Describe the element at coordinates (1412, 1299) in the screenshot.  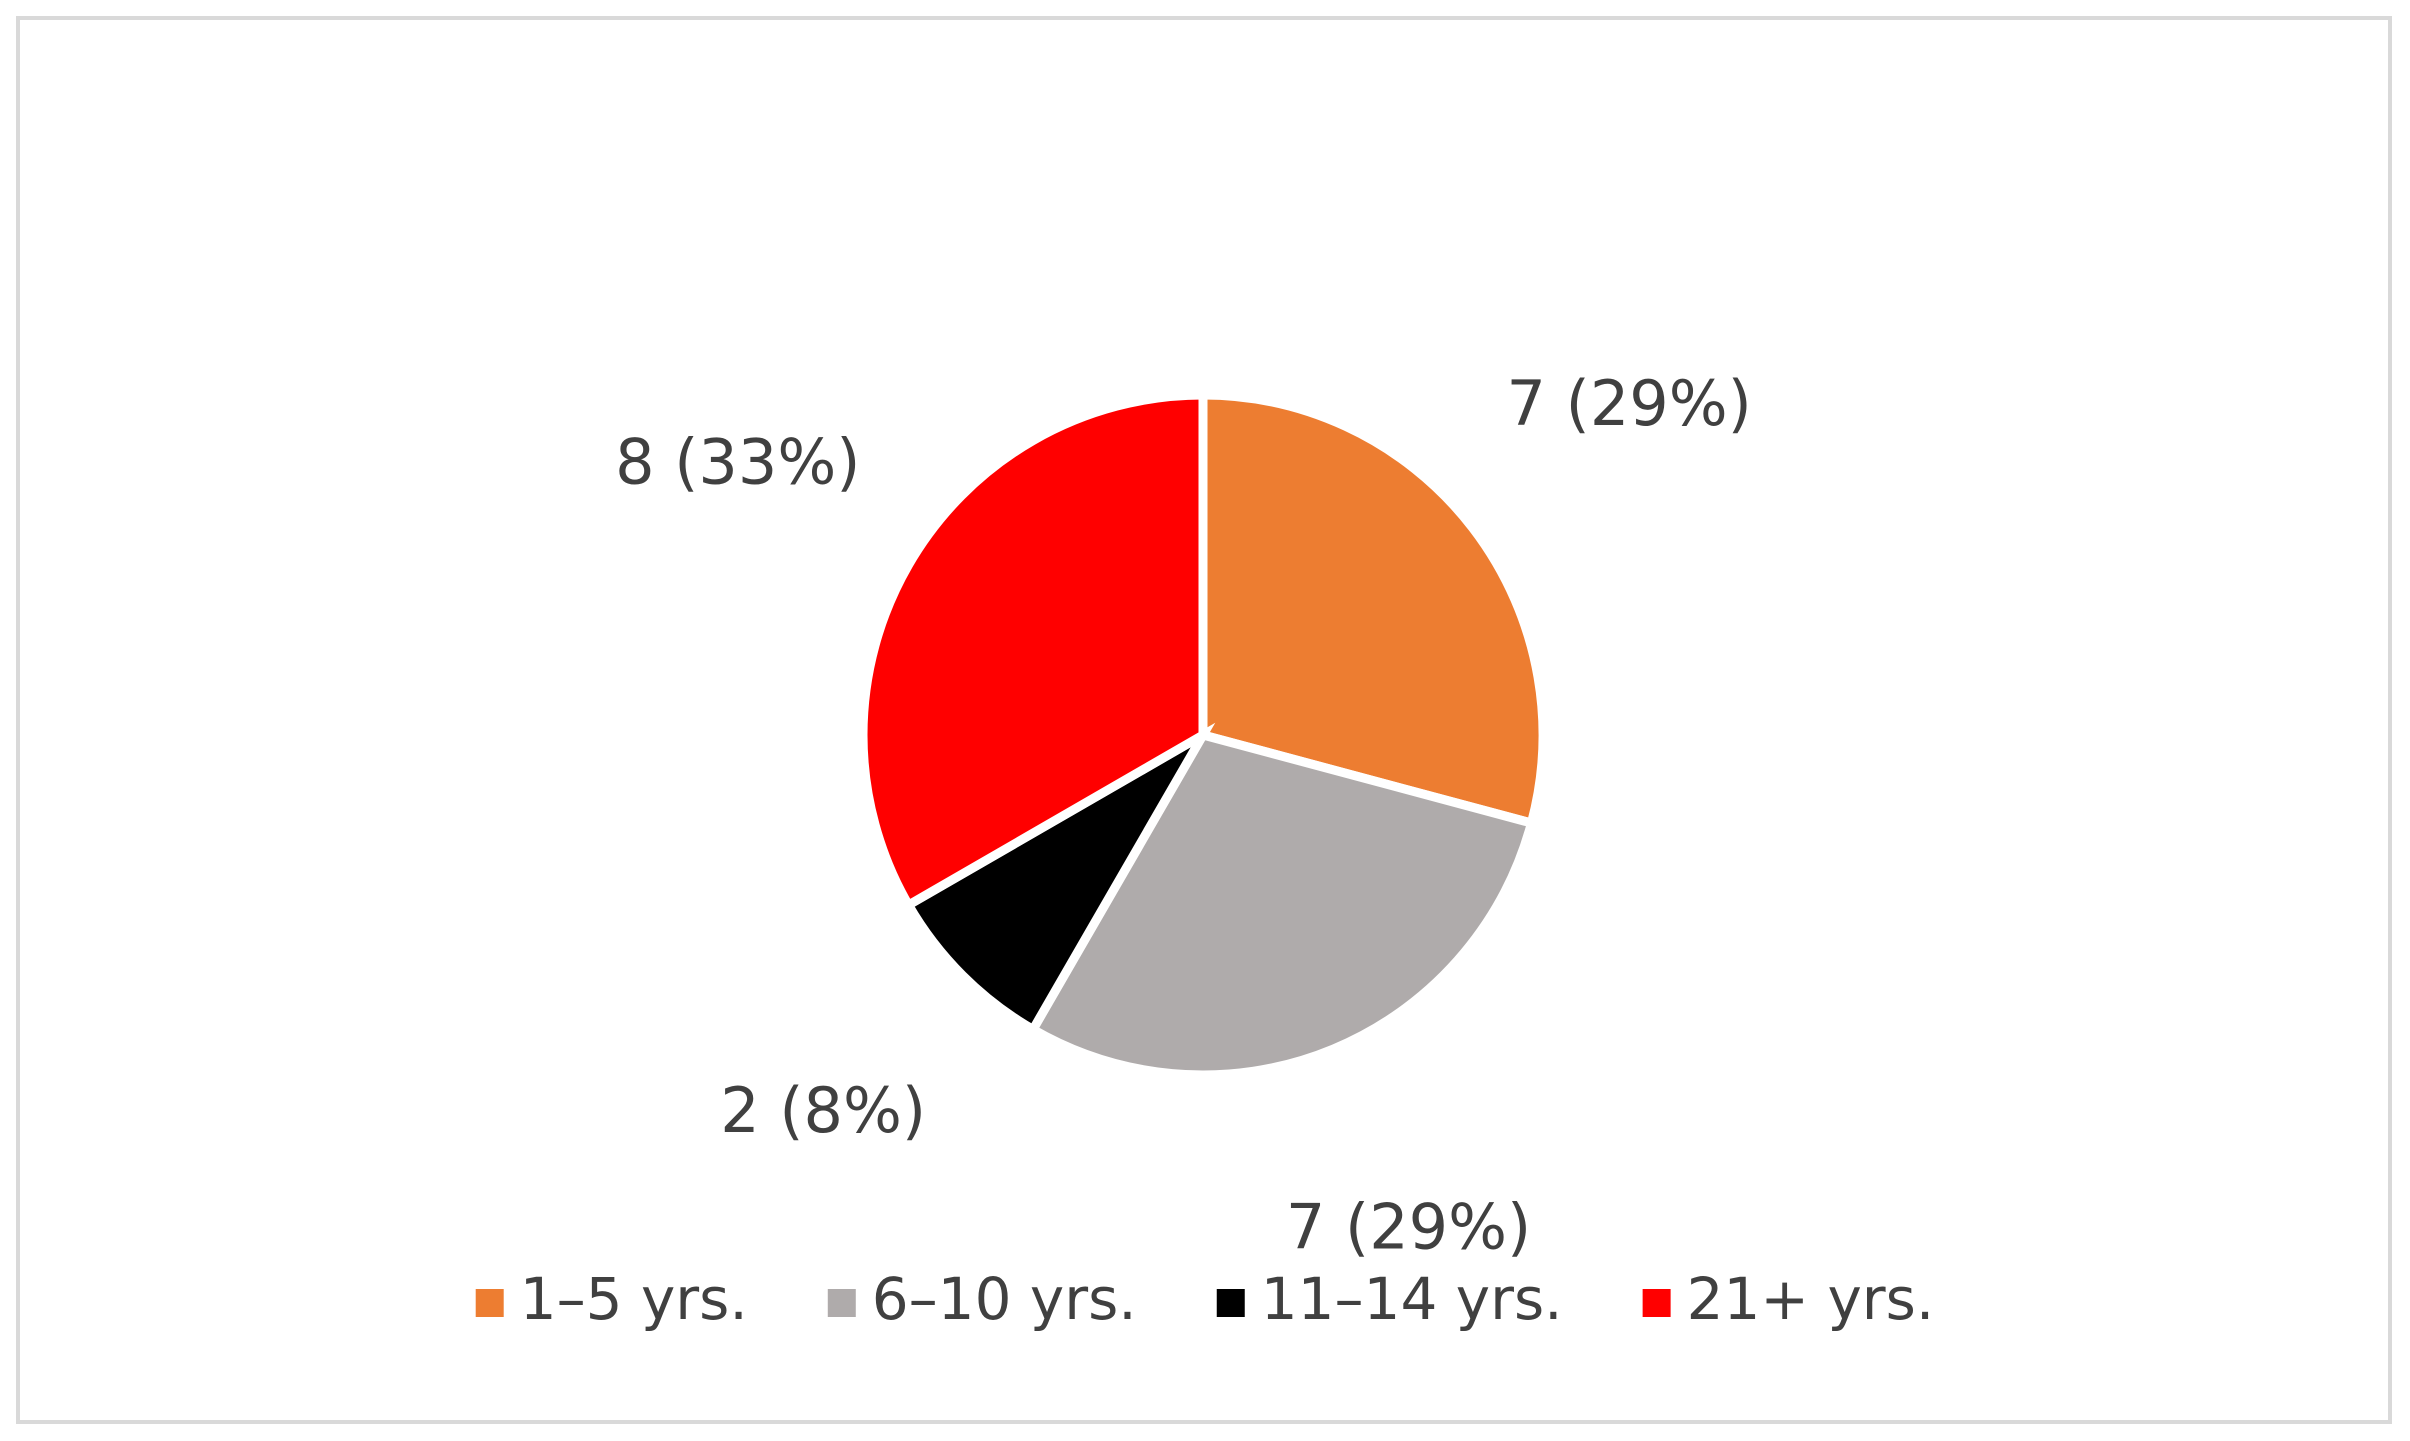
I see `legend-label: 11–14 yrs.` at that location.